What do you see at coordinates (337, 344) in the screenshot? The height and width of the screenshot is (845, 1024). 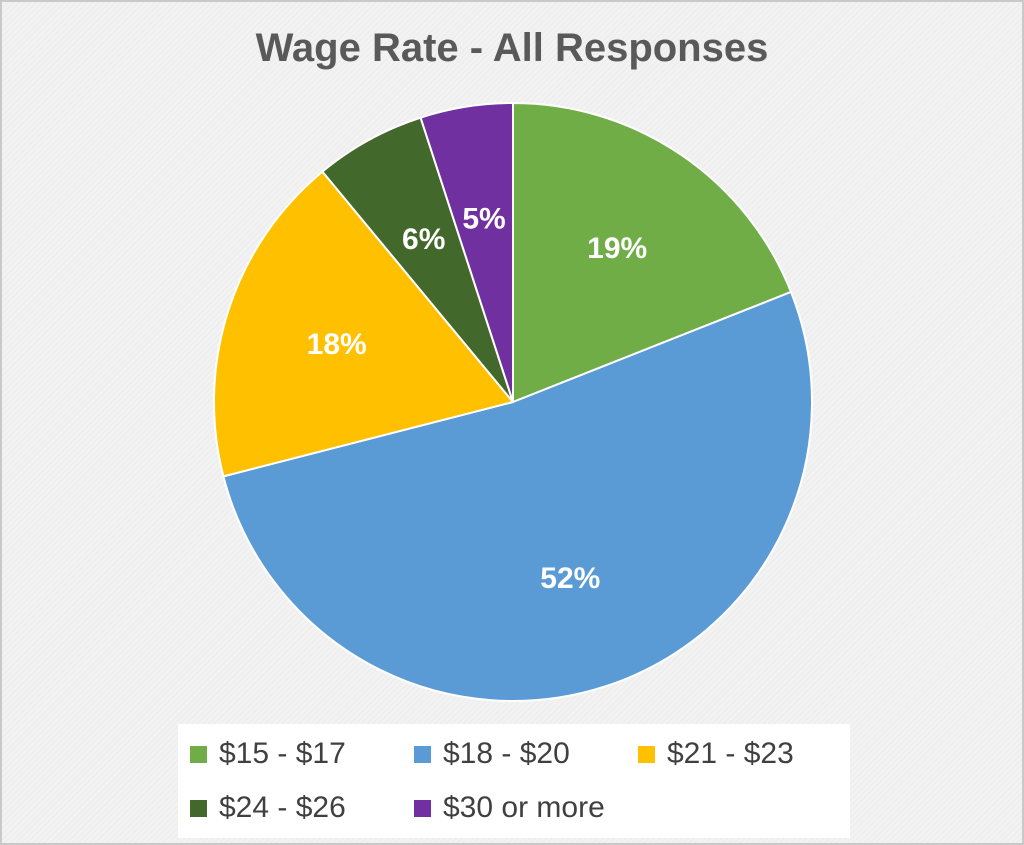 I see `data-label-21-23: 18%` at bounding box center [337, 344].